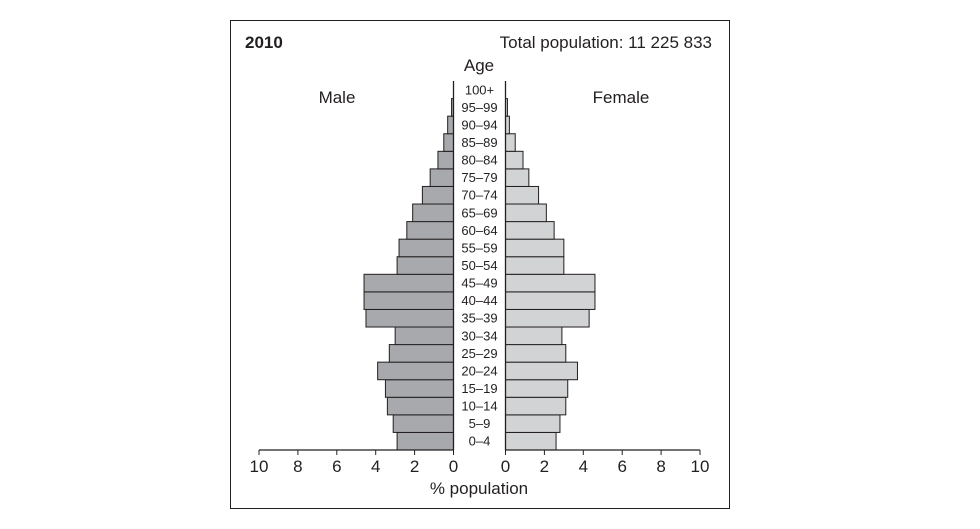 Image resolution: width=980 pixels, height=529 pixels. Describe the element at coordinates (700, 466) in the screenshot. I see `tick-label-female: 10` at that location.